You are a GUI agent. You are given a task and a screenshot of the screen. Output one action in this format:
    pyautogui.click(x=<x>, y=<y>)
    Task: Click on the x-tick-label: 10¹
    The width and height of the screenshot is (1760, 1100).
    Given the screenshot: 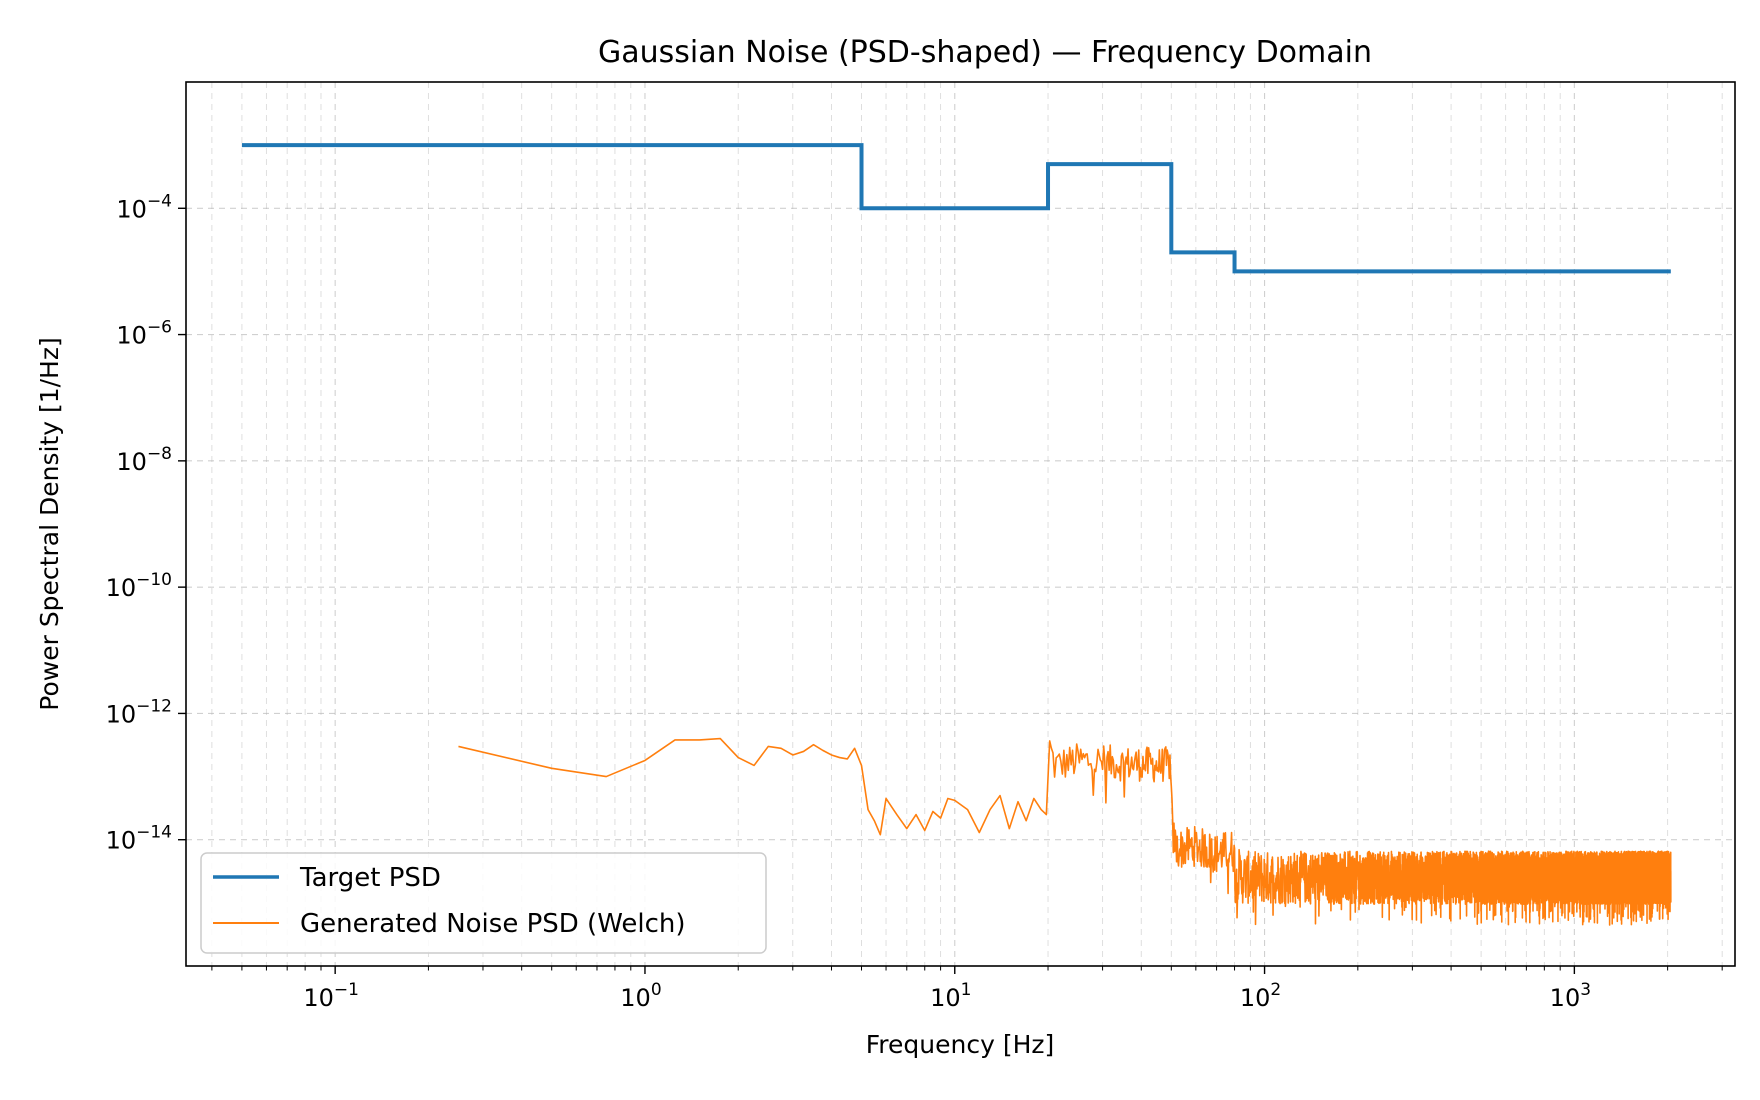 What is the action you would take?
    pyautogui.click(x=950, y=996)
    